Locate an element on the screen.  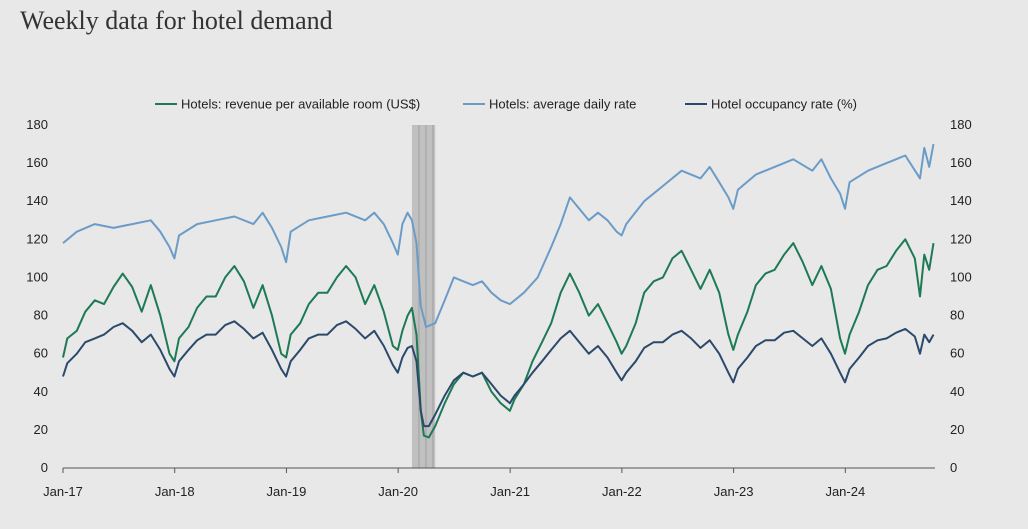
y-tick-label-right: 180 is located at coordinates (961, 124).